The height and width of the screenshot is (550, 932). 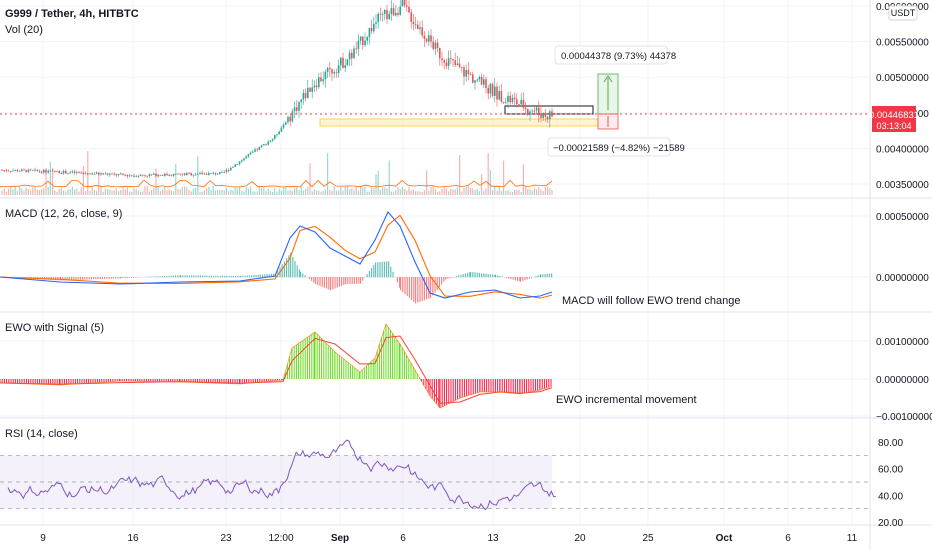 What do you see at coordinates (903, 13) in the screenshot?
I see `currency-badge` at bounding box center [903, 13].